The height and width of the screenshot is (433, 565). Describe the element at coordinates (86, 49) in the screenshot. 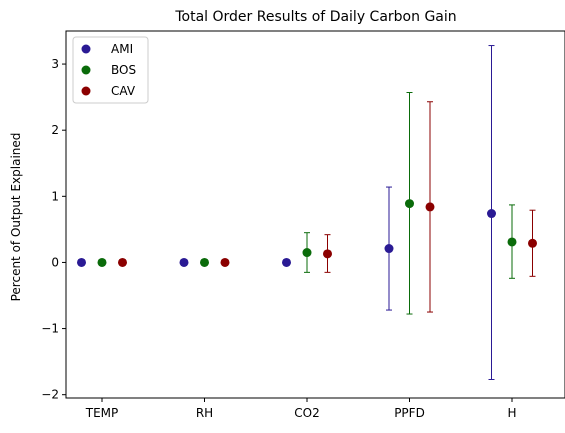

I see `legend-marker-ami` at that location.